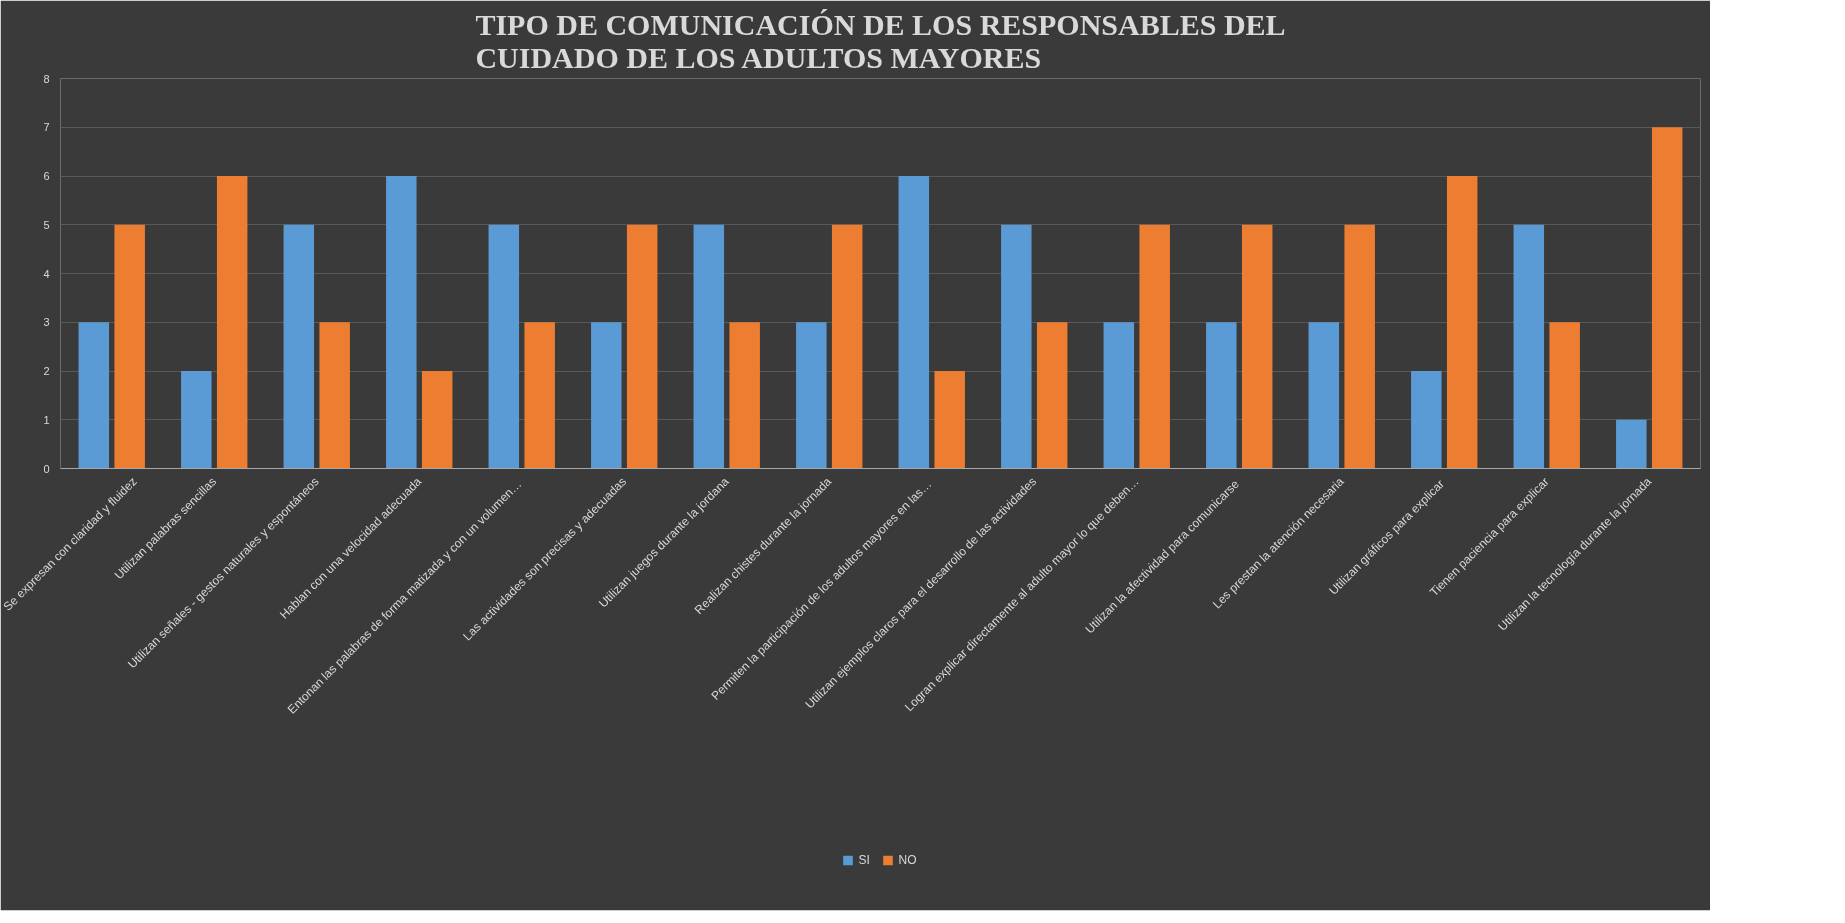  I want to click on y-tick-label: 2, so click(46, 371).